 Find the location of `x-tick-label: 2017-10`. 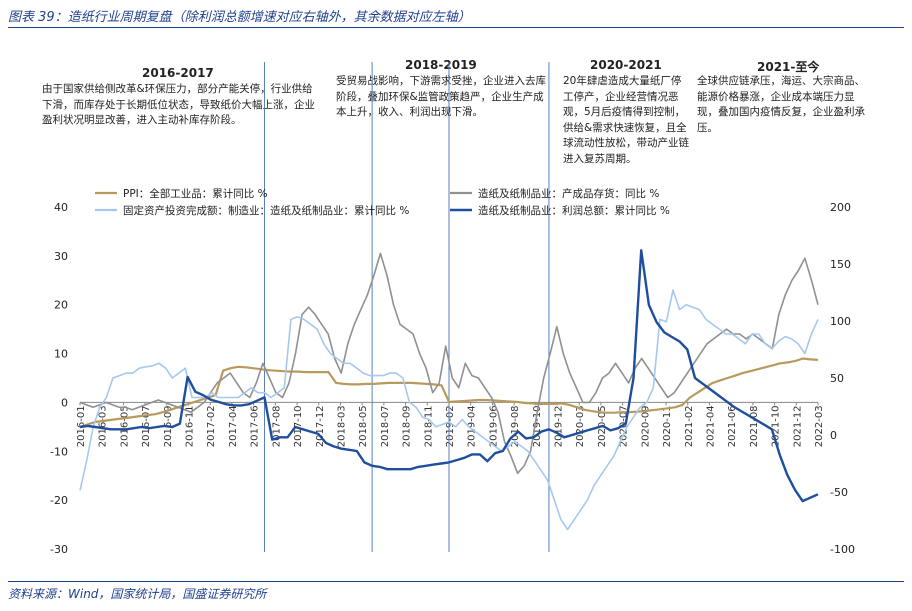

x-tick-label: 2017-10 is located at coordinates (298, 426).